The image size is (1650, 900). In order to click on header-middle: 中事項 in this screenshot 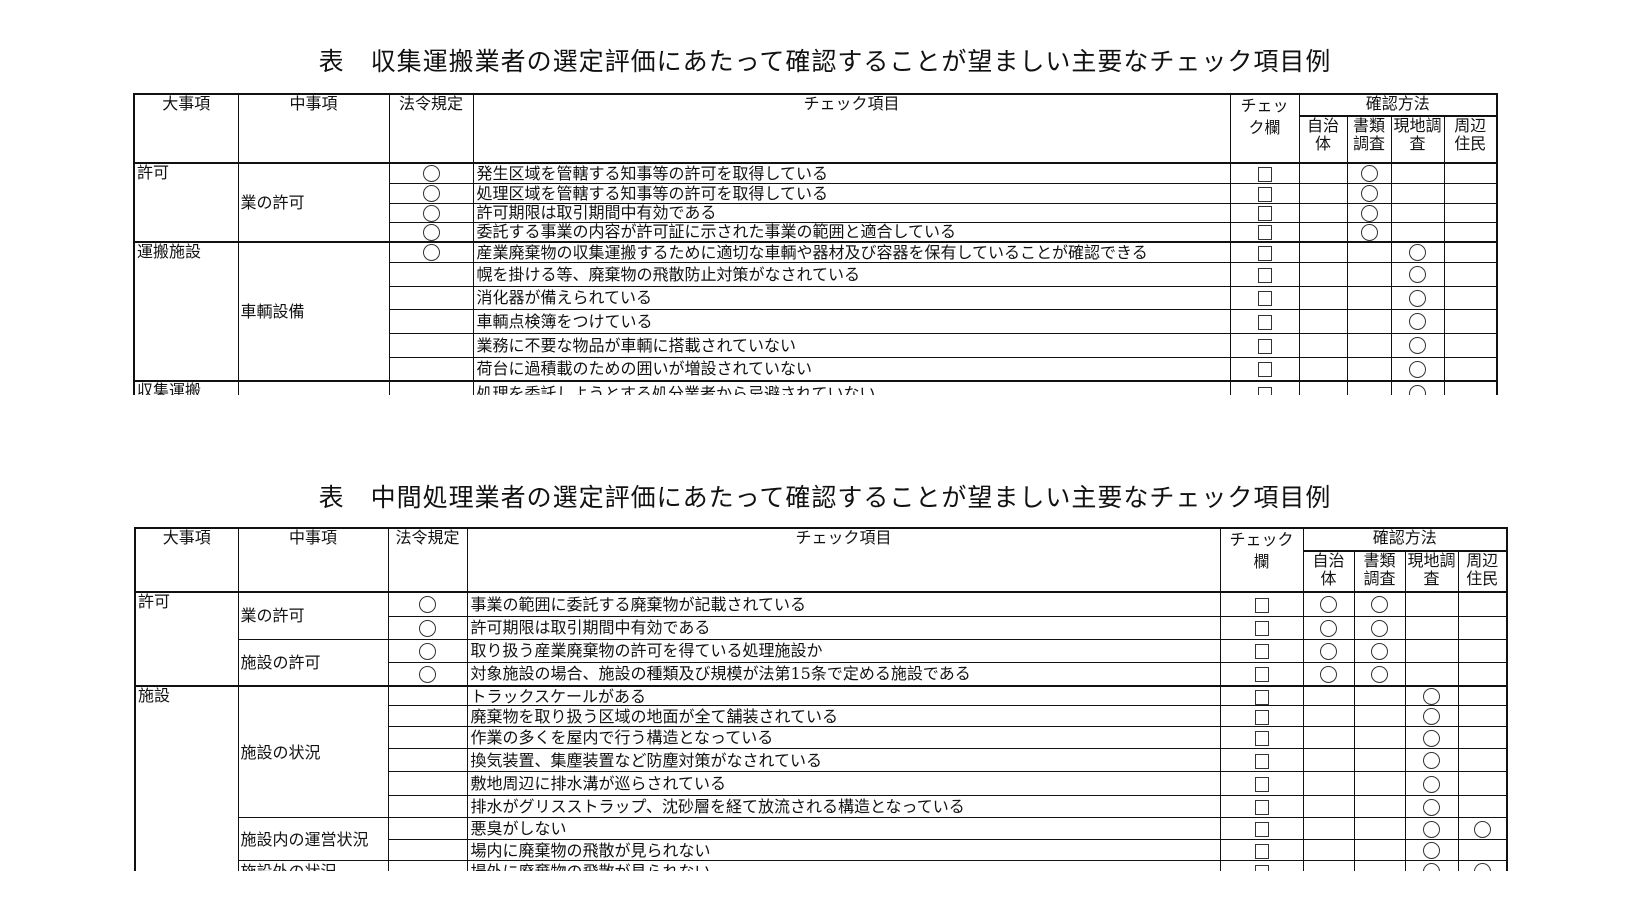, I will do `click(313, 560)`.